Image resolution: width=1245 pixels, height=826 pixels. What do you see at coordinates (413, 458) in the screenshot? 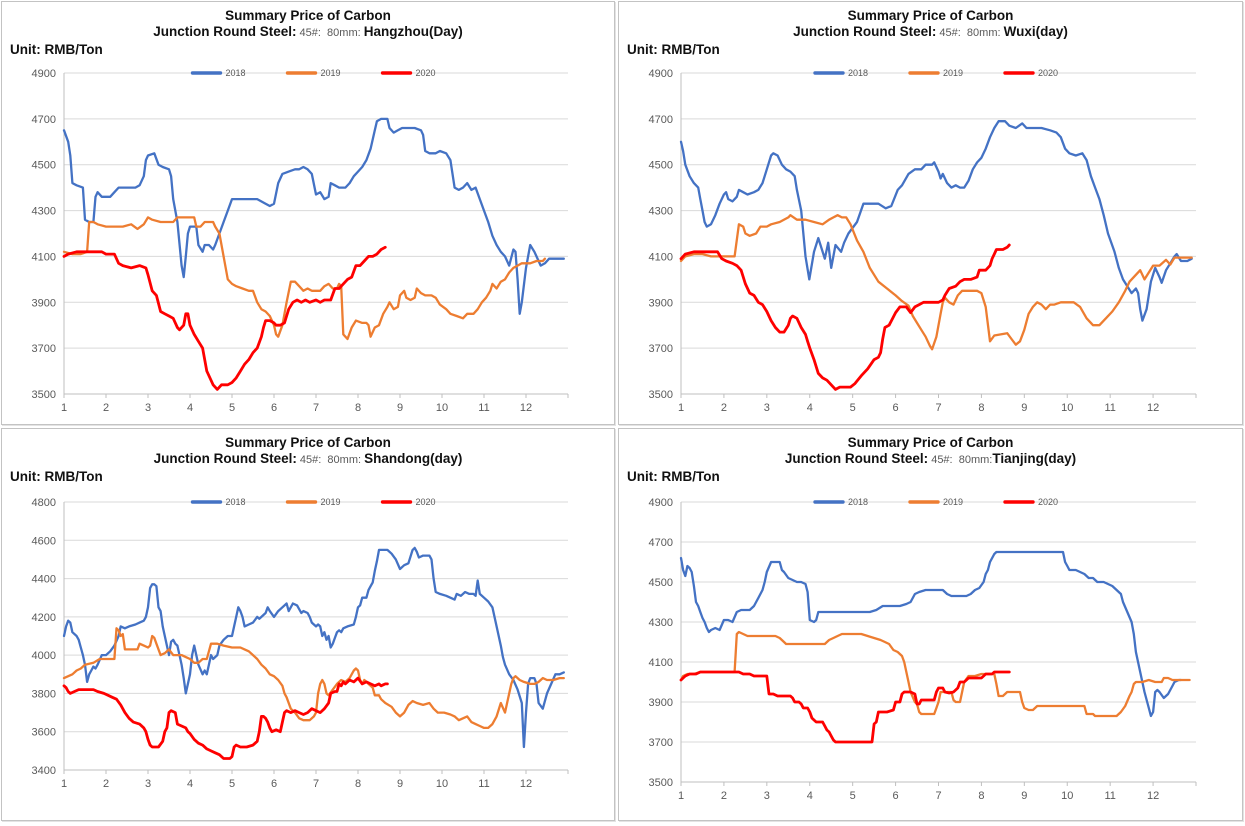
I see `chart-subtitle-city: Shandong(day)` at bounding box center [413, 458].